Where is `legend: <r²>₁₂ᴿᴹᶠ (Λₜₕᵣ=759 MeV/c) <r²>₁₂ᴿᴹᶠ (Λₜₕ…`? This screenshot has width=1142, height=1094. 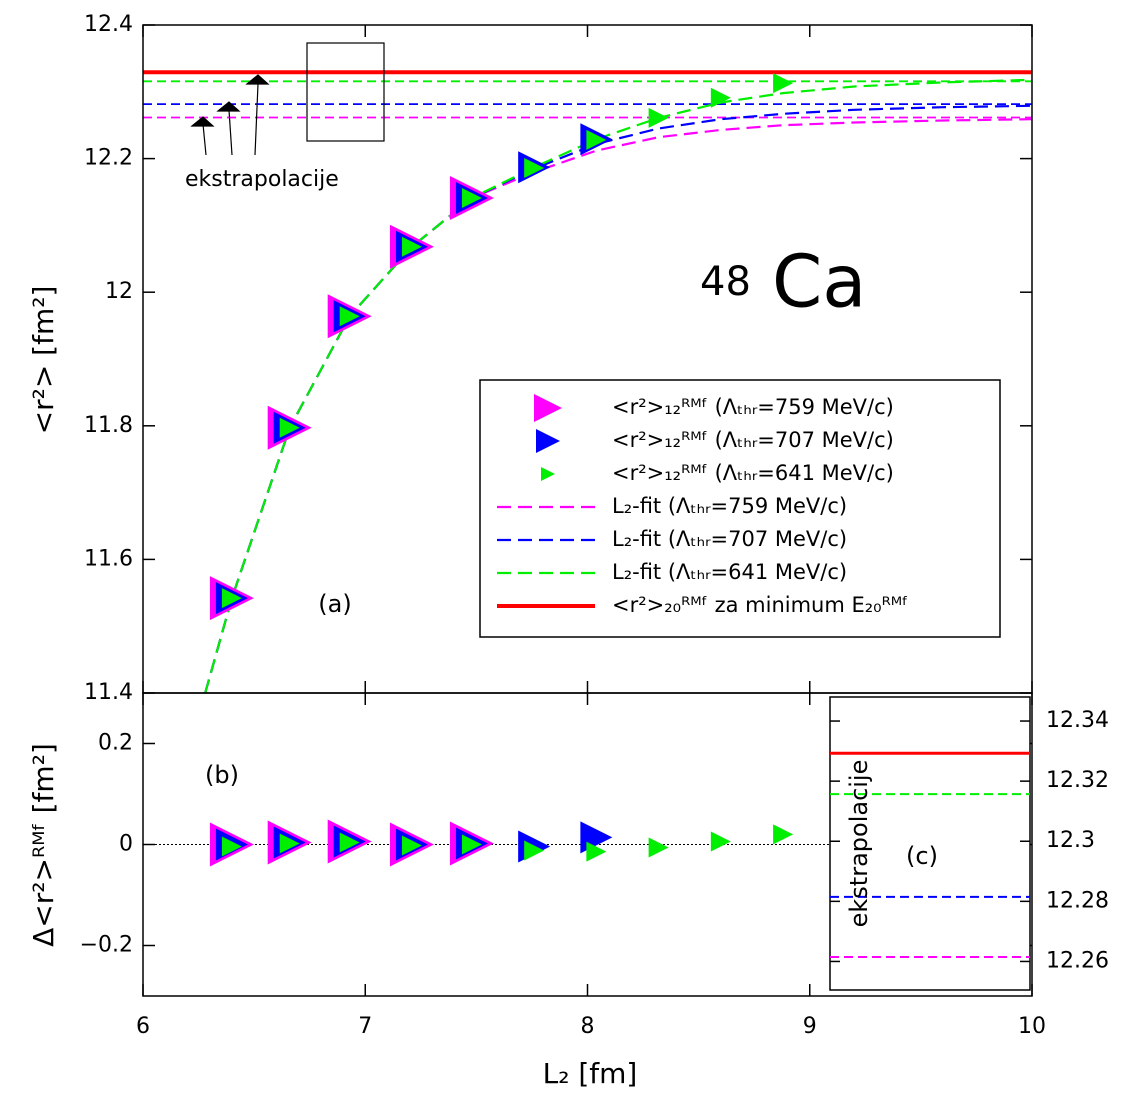
legend: <r²>₁₂ᴿᴹᶠ (Λₜₕᵣ=759 MeV/c) <r²>₁₂ᴿᴹᶠ (Λₜₕ… is located at coordinates (740, 508).